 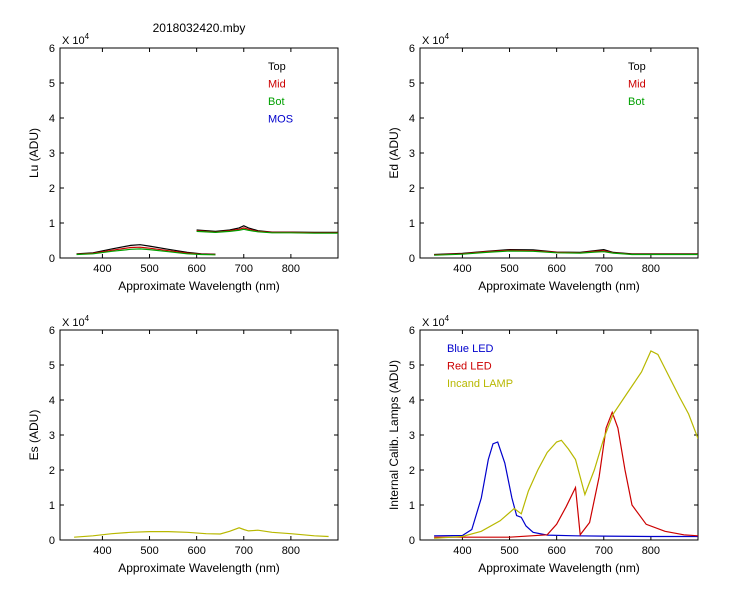 I want to click on series-line-red-led, so click(x=566, y=474).